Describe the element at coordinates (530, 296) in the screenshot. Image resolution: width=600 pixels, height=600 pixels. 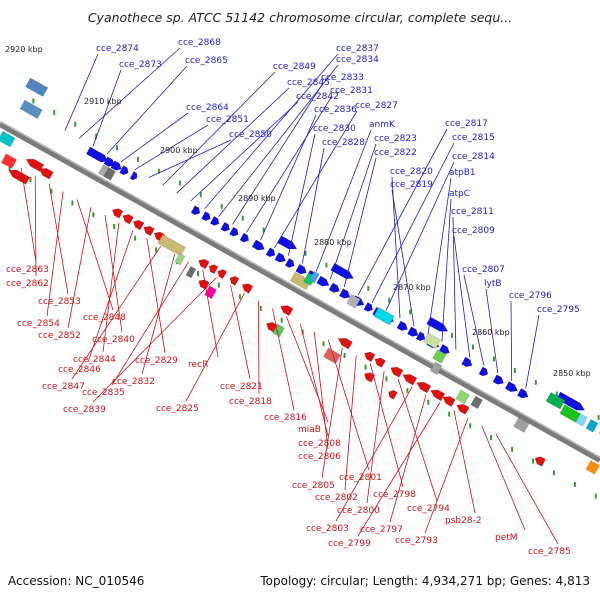
I see `gene-label-cce_2796: cce_2796` at that location.